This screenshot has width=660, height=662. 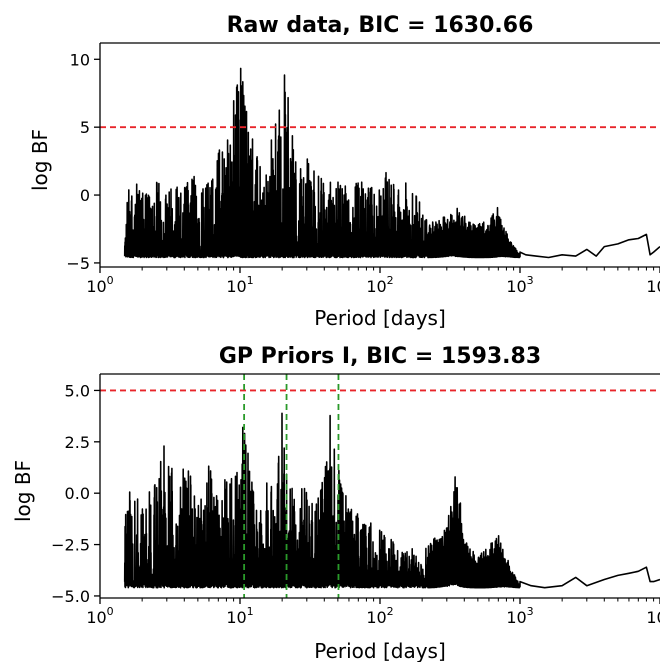 I want to click on bottom-x-tick-label: 10³, so click(x=519, y=616).